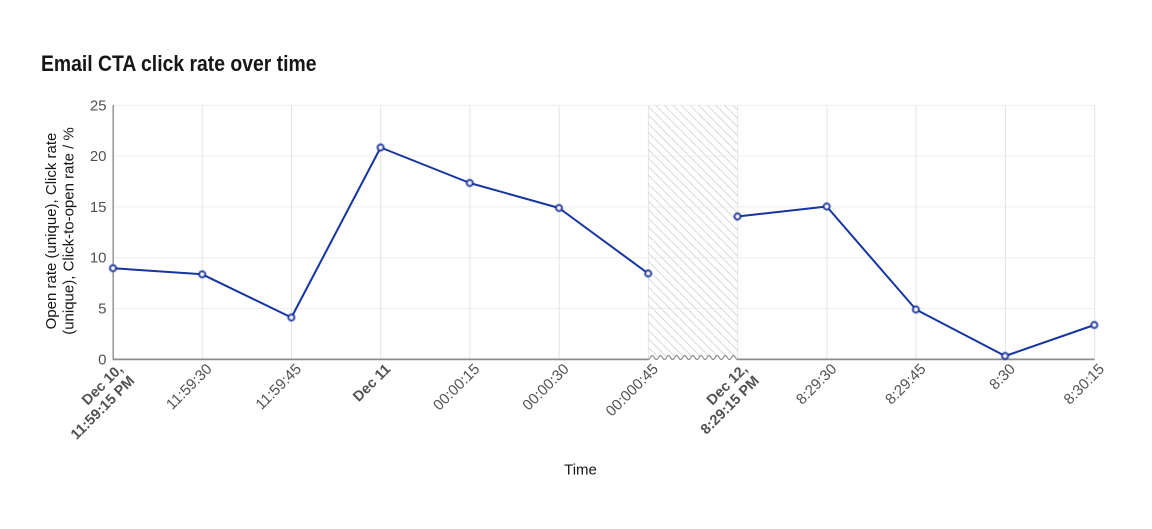 This screenshot has width=1152, height=529. What do you see at coordinates (98, 258) in the screenshot?
I see `svg-text: 10` at bounding box center [98, 258].